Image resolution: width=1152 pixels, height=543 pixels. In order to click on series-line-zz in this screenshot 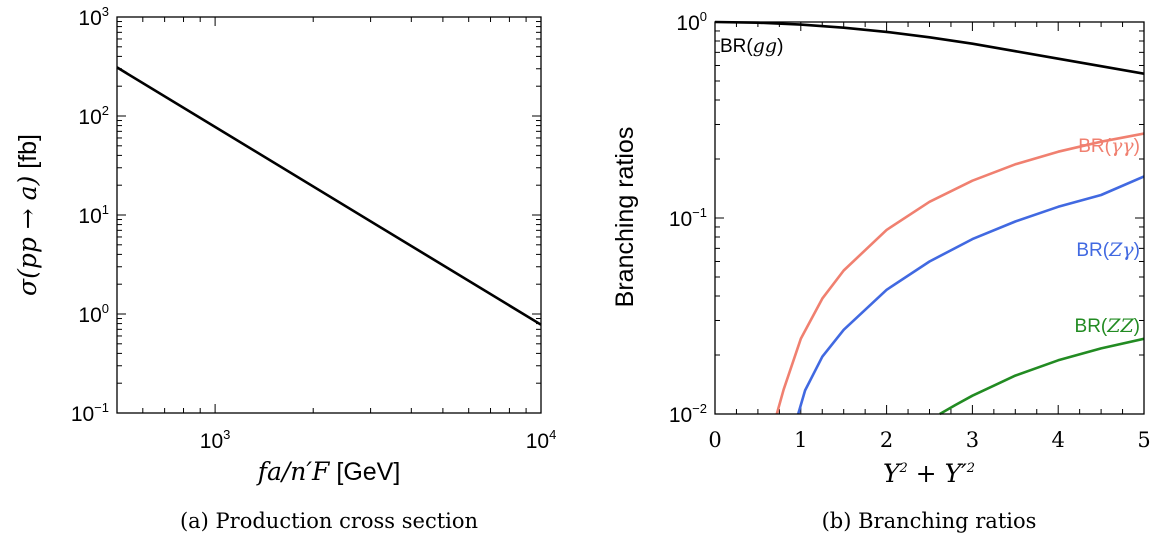, I will do `click(1042, 376)`.